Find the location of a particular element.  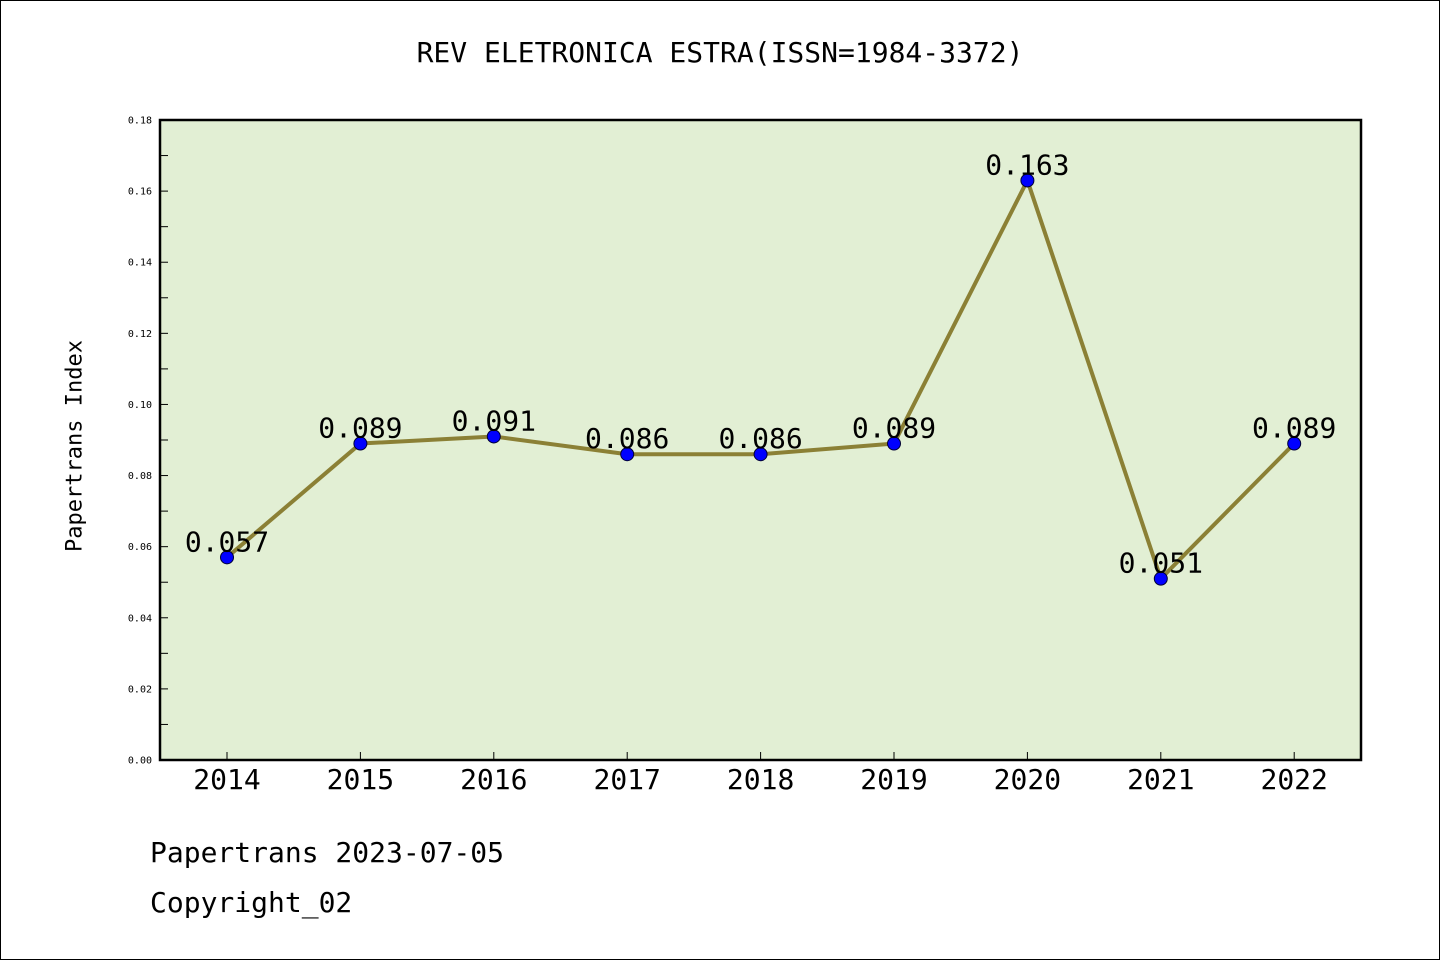

data-point-label: 0.163 is located at coordinates (1027, 164).